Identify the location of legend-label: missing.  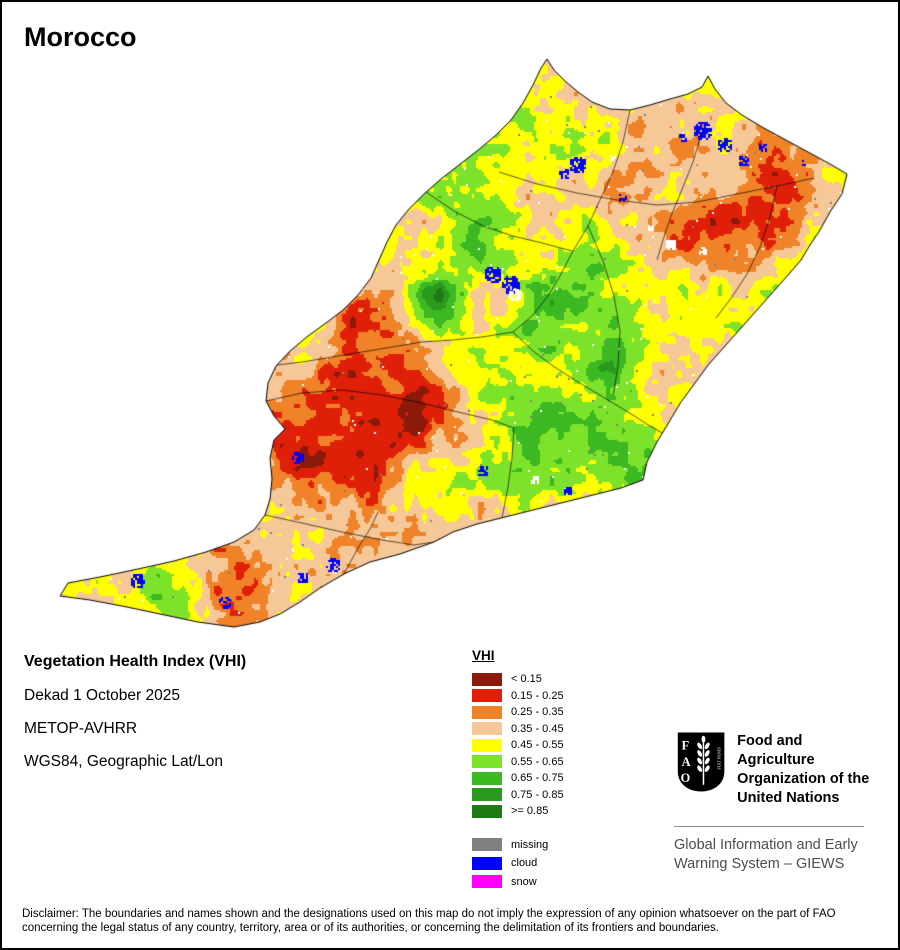
(530, 844).